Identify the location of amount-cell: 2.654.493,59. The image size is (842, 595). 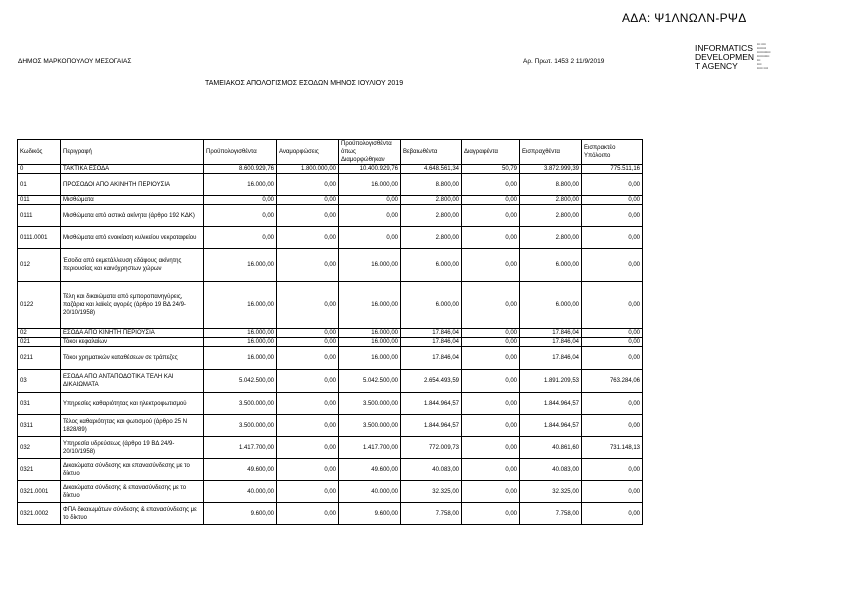
(431, 381).